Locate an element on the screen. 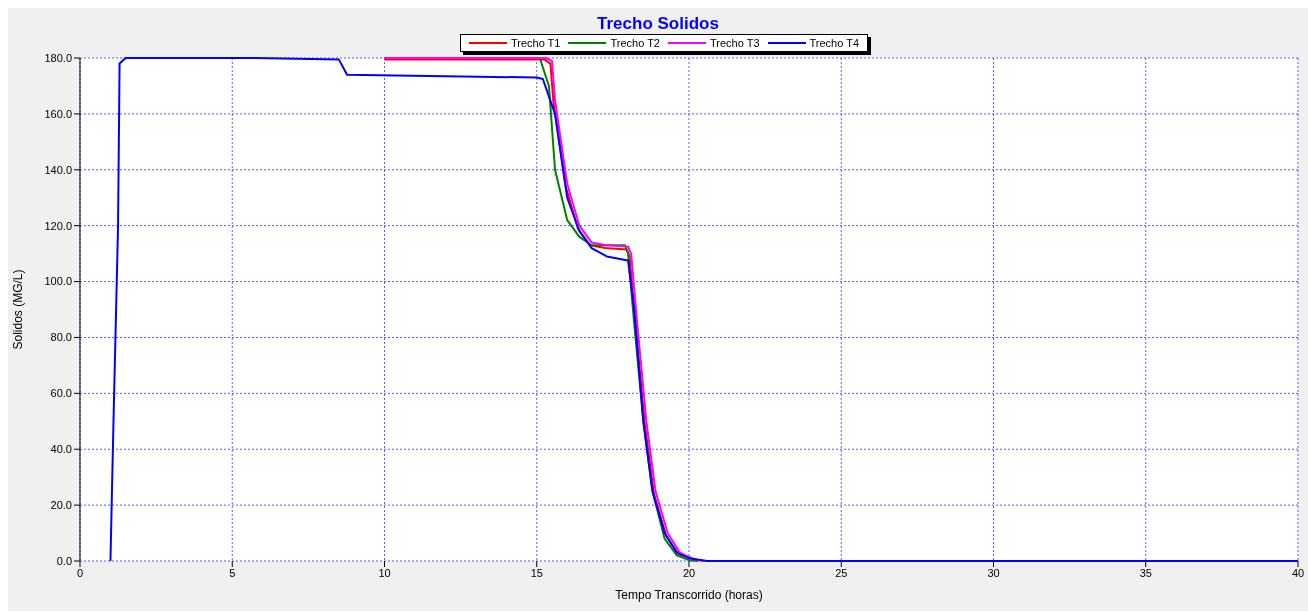 This screenshot has height=613, width=1308. x-tick-label: 15 is located at coordinates (536, 572).